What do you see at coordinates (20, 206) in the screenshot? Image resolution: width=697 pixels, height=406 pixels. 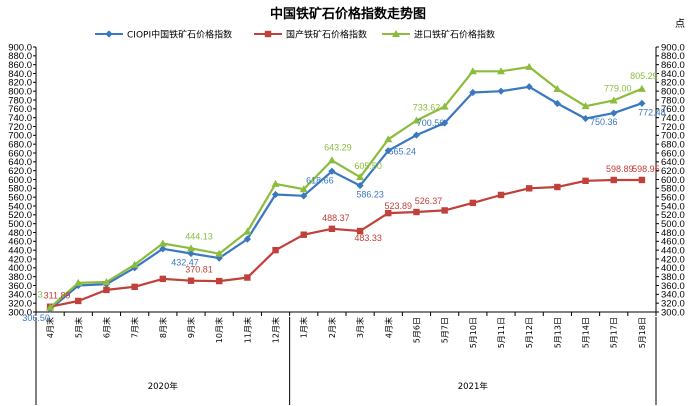 I see `y-tick-label: 540.0` at bounding box center [20, 206].